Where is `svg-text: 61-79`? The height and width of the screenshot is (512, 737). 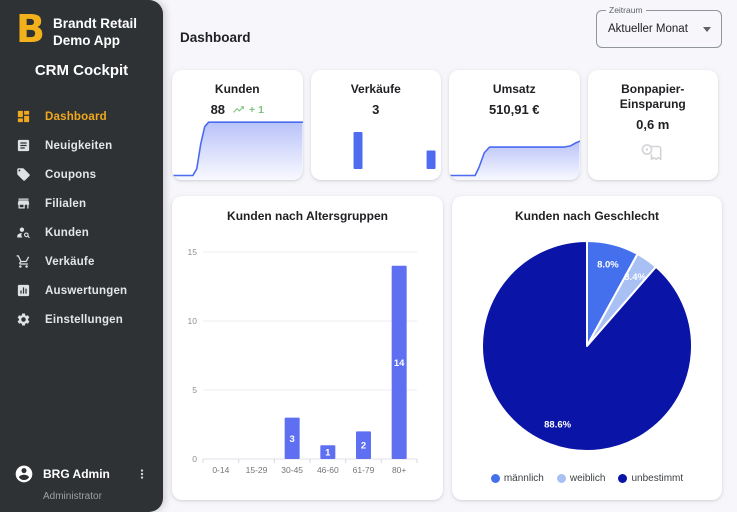
svg-text: 61-79 is located at coordinates (364, 470).